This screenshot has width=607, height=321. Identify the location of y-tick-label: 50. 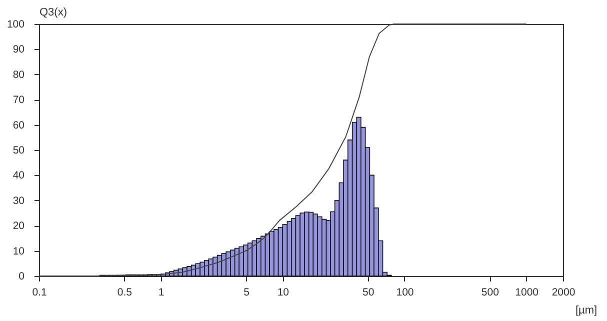
(18, 150).